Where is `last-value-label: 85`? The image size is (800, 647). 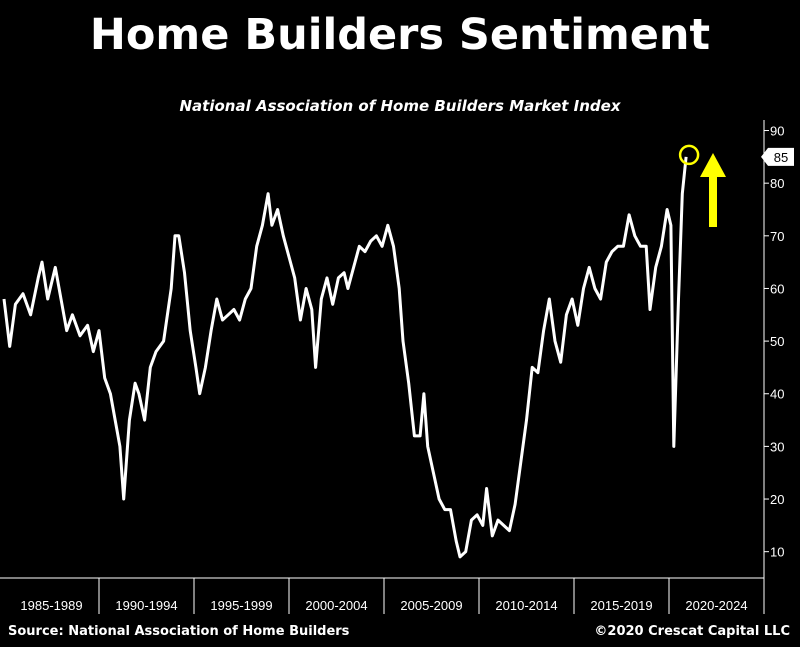 last-value-label: 85 is located at coordinates (781, 157).